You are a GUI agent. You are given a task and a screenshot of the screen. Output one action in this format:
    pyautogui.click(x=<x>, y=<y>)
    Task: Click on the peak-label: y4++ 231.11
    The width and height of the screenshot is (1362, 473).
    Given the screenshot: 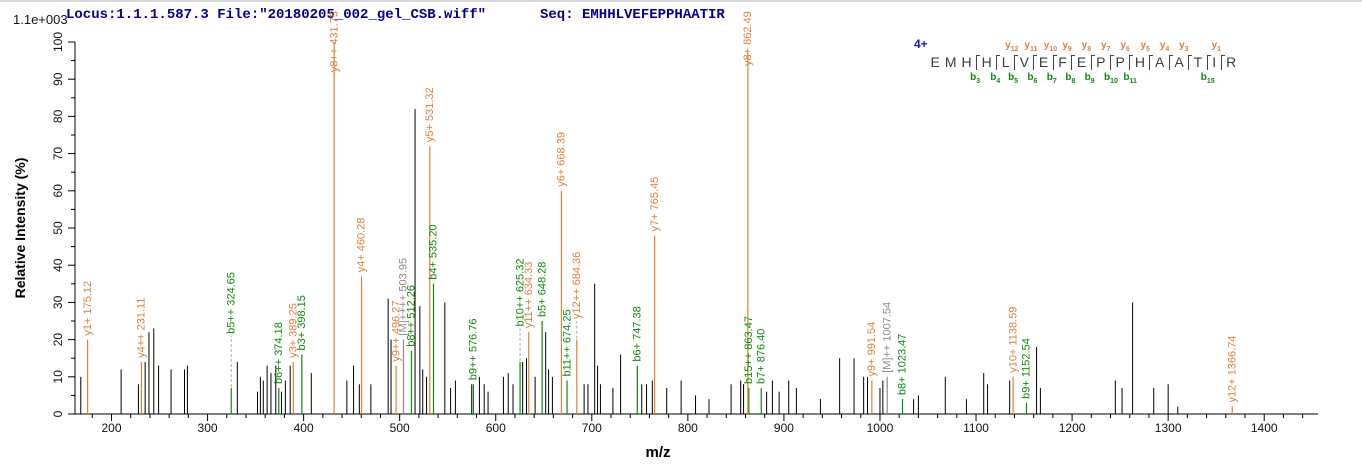 What is the action you would take?
    pyautogui.click(x=142, y=328)
    